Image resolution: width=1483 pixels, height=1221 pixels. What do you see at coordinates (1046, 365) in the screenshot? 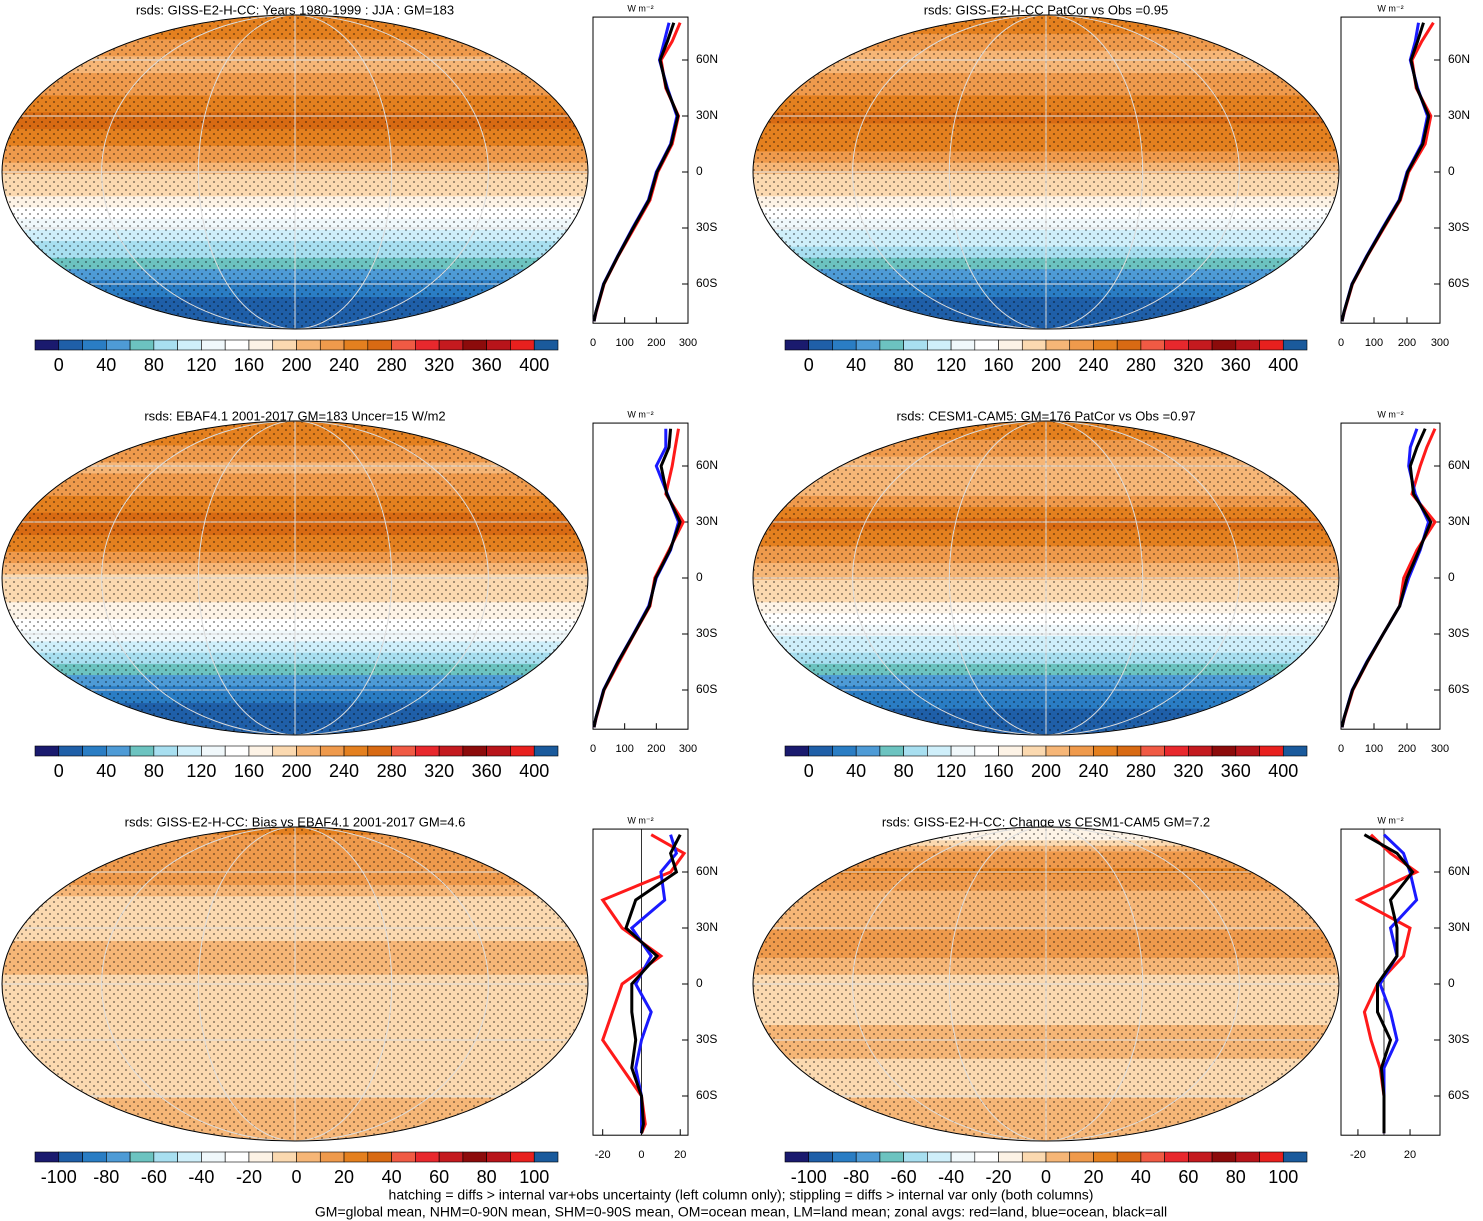
I see `colorbar-label: 200` at bounding box center [1046, 365].